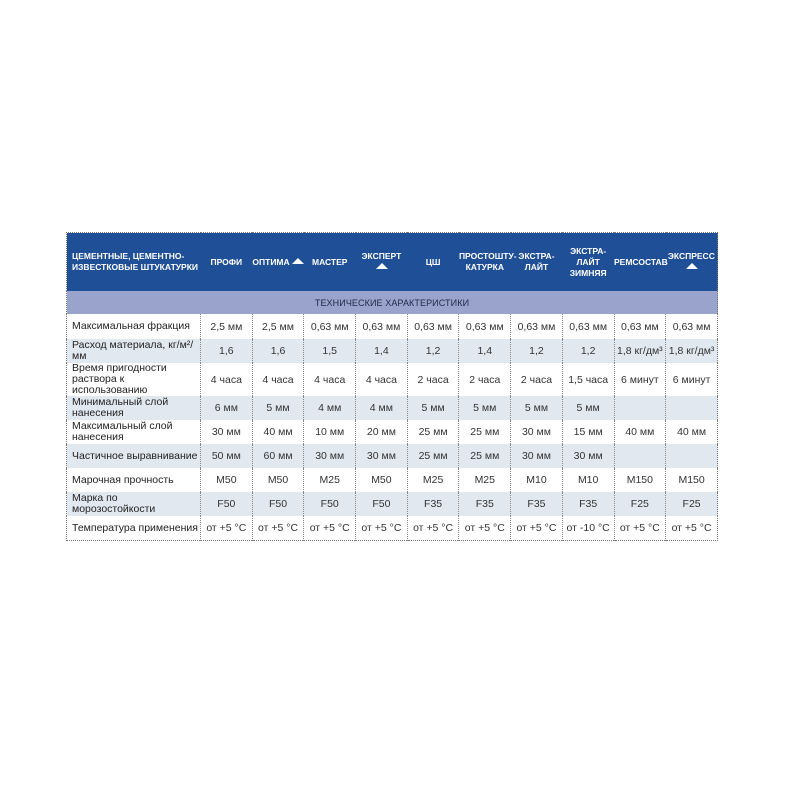 The width and height of the screenshot is (800, 800). Describe the element at coordinates (639, 432) in the screenshot. I see `table-cell: 40 мм` at that location.